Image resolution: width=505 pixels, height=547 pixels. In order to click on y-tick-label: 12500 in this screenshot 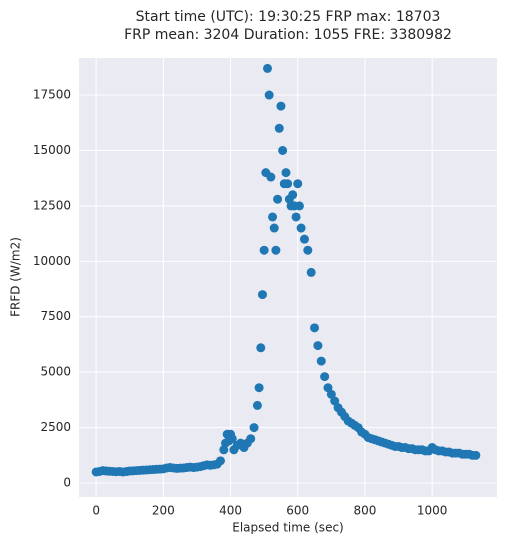, I will do `click(52, 205)`.